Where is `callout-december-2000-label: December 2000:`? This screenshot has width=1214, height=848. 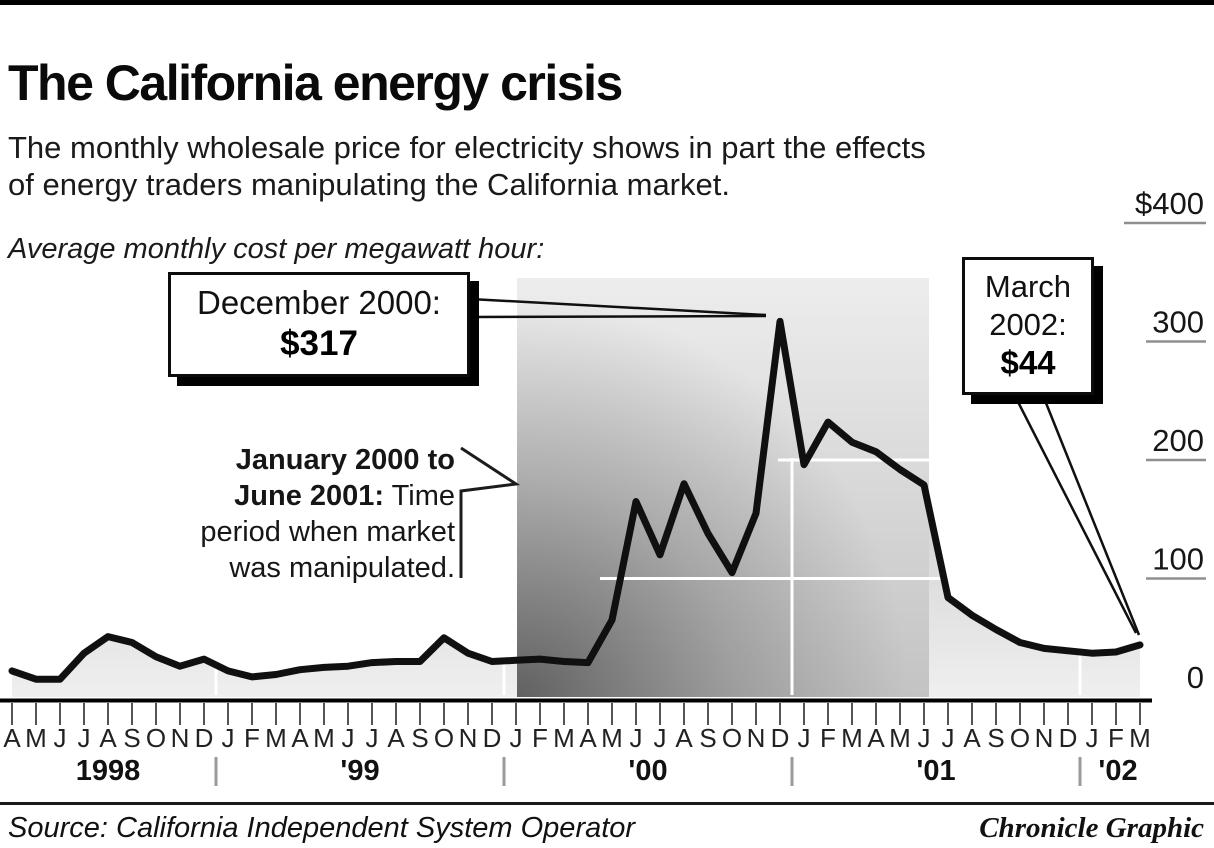
callout-december-2000-label: December 2000: is located at coordinates (319, 302).